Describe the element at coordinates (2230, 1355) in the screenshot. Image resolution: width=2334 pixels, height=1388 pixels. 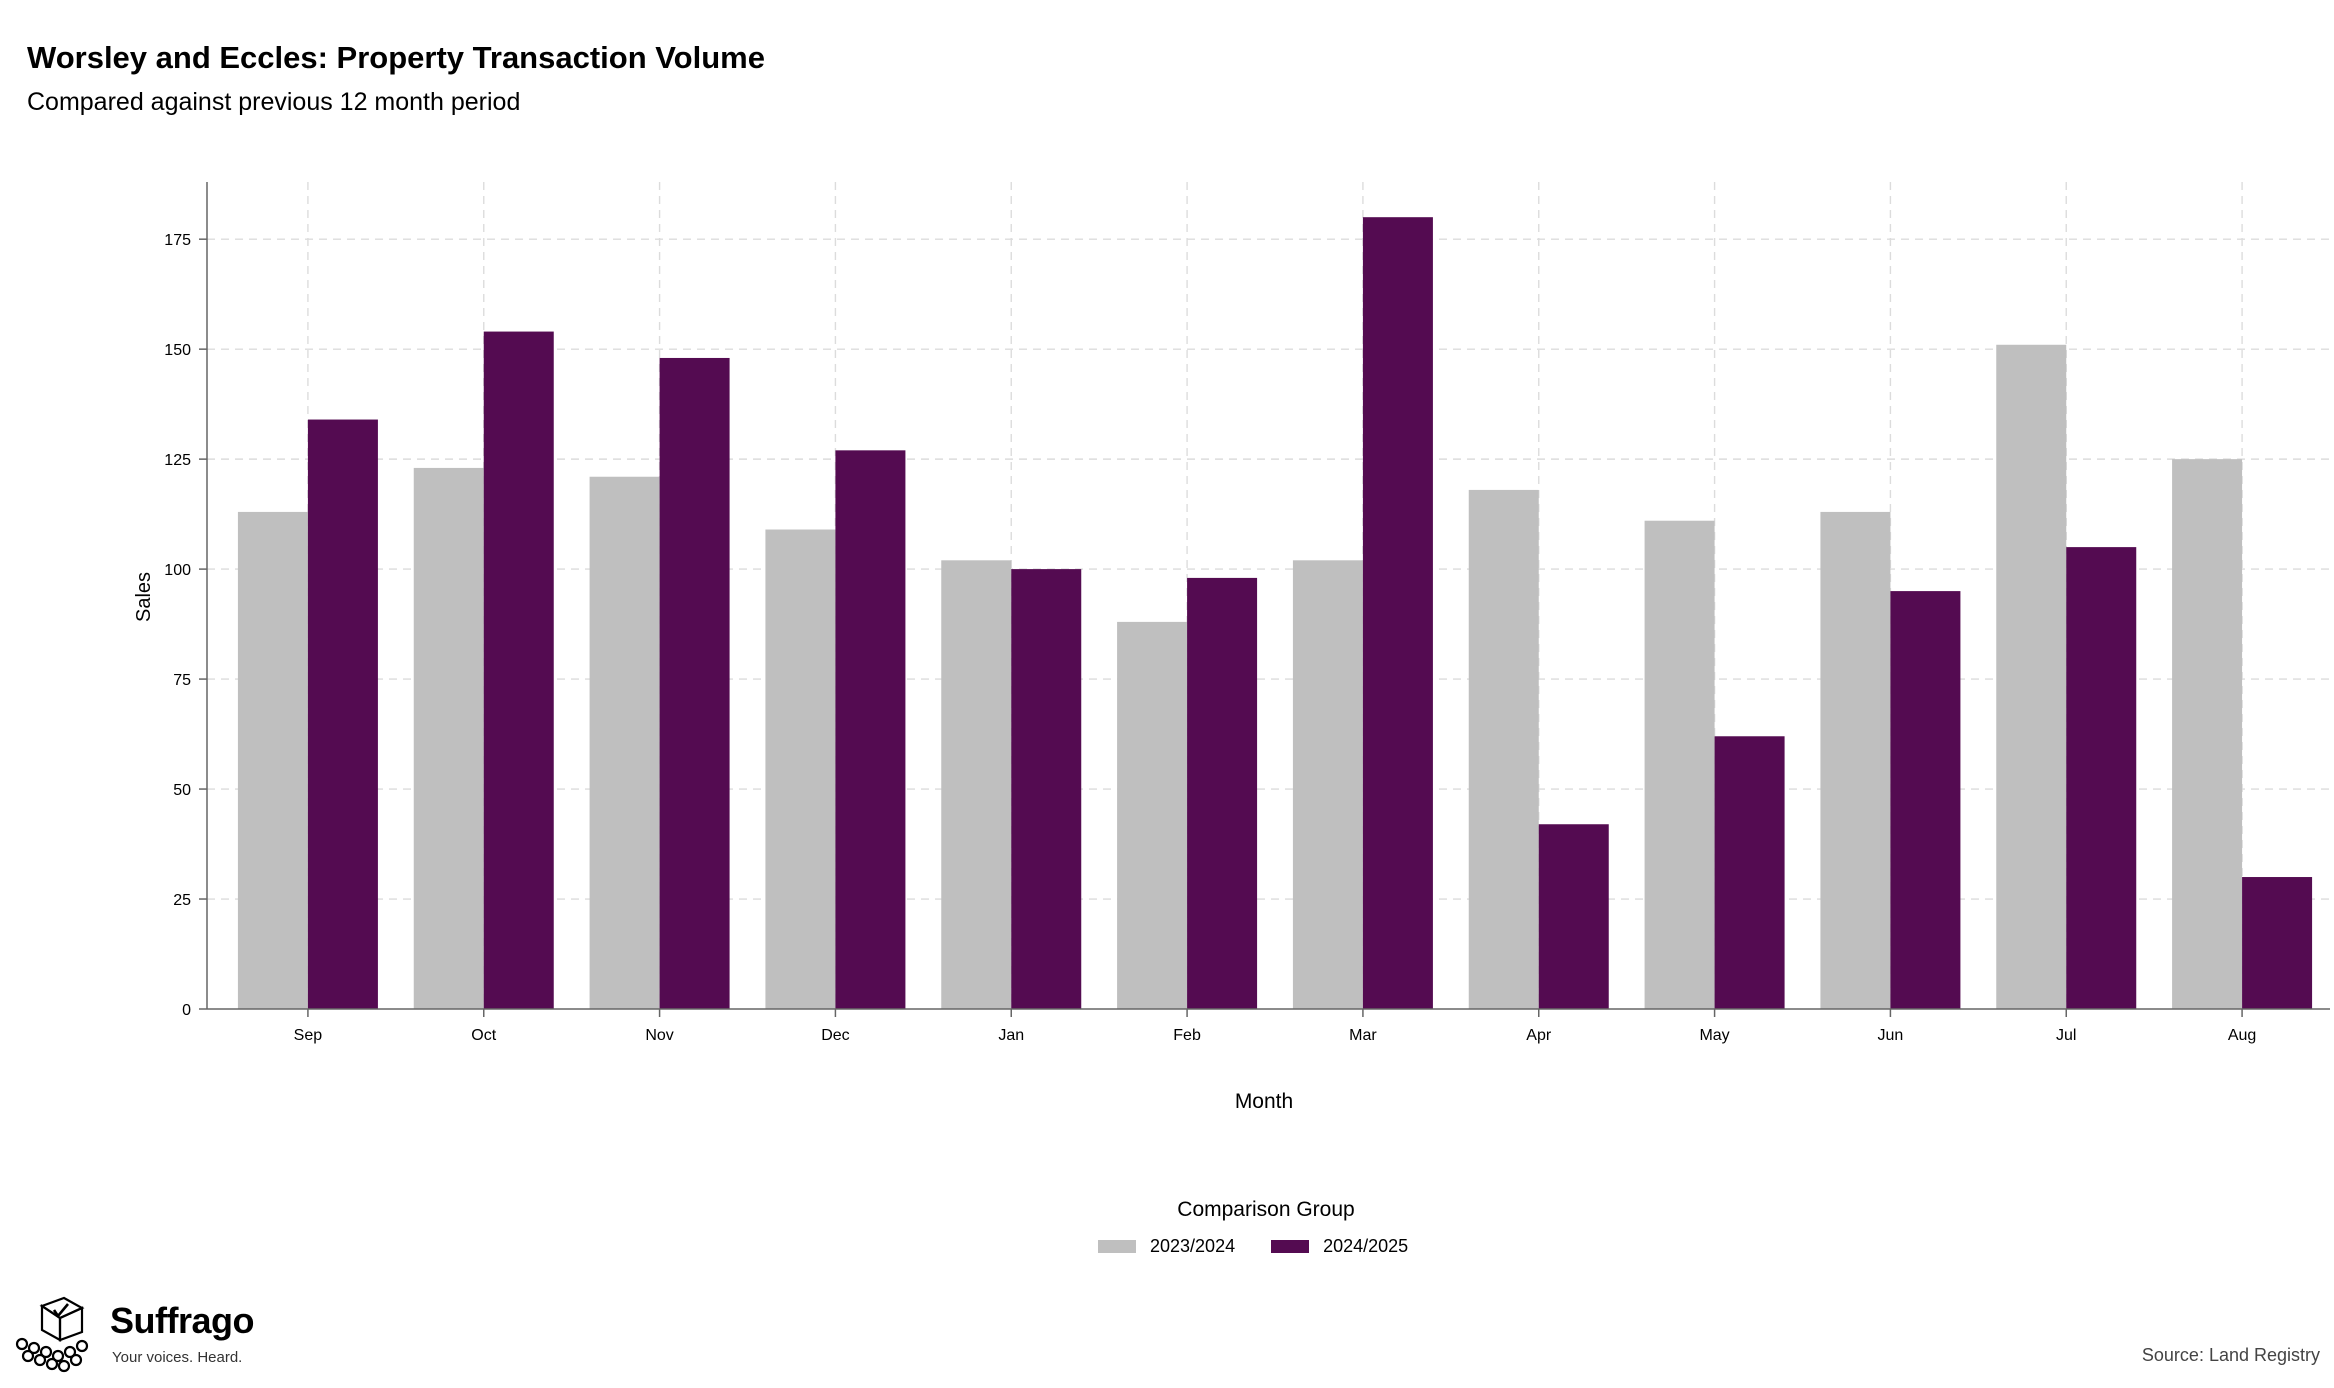
I see `source-note: Source: Land Registry` at that location.